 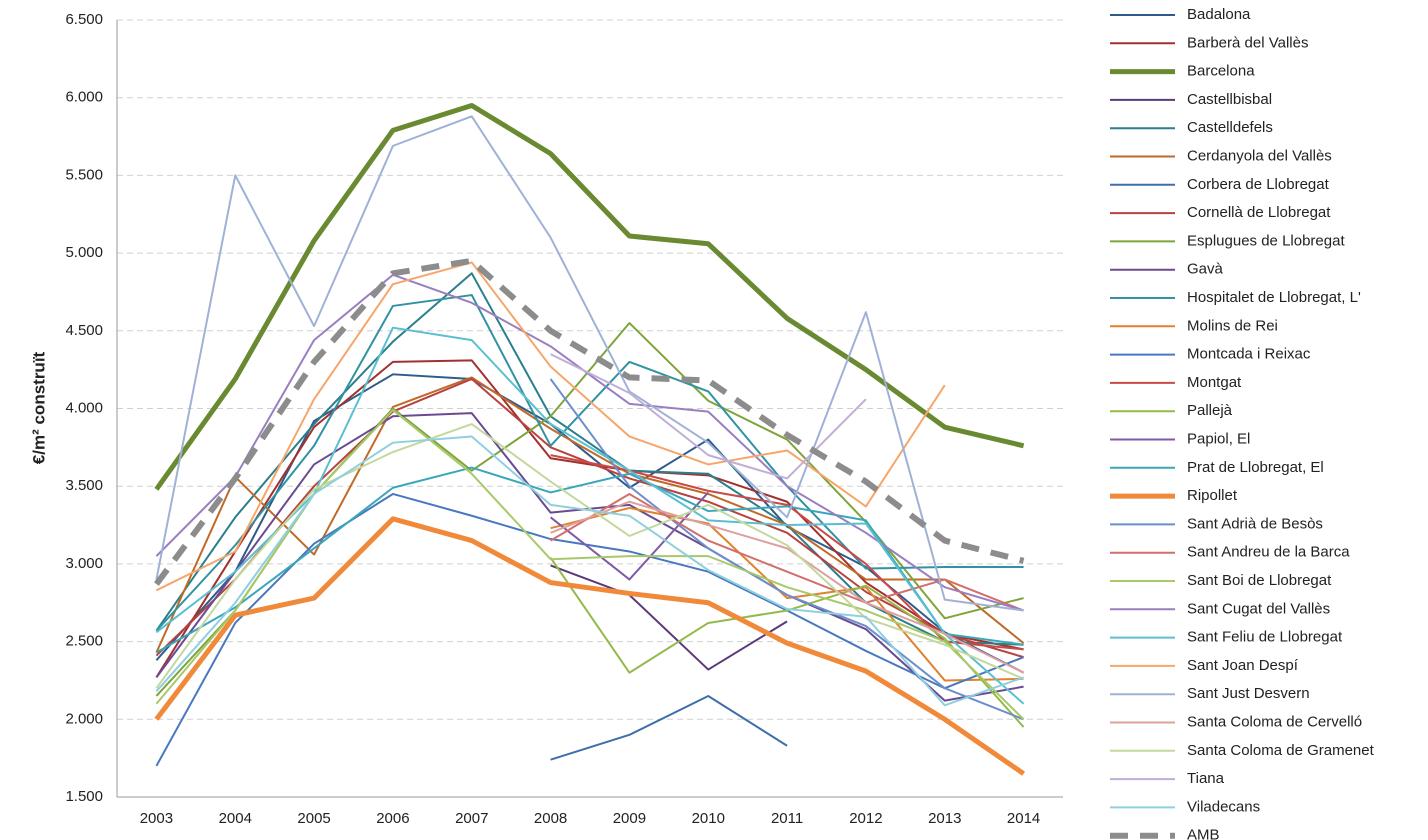 I want to click on legend-label: AMB, so click(x=1203, y=833).